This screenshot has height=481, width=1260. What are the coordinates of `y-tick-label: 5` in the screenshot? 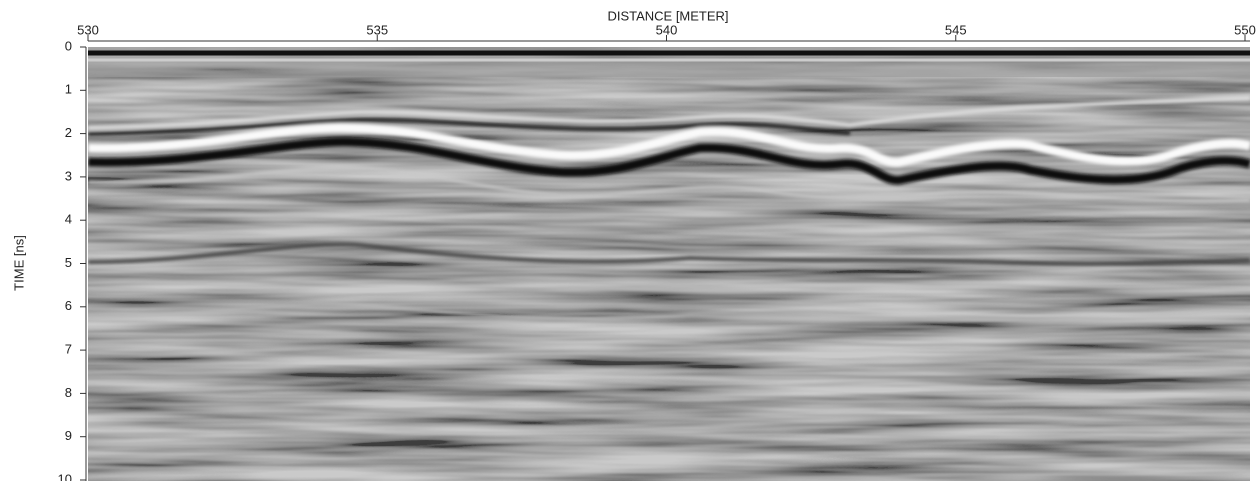 It's located at (68, 262).